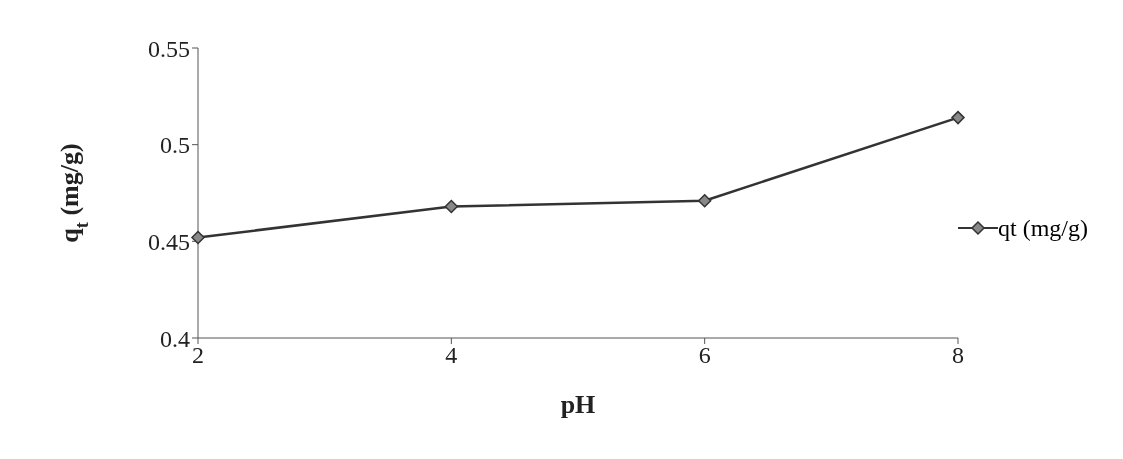 The height and width of the screenshot is (459, 1123). Describe the element at coordinates (175, 338) in the screenshot. I see `y-tick-label: 0.4` at that location.